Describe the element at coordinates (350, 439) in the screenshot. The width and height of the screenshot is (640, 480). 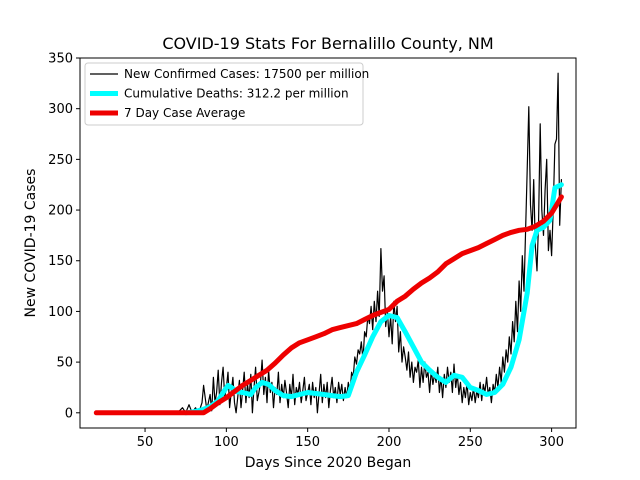
I see `x-axis-ticks: 50 100 150 200 250 300` at that location.